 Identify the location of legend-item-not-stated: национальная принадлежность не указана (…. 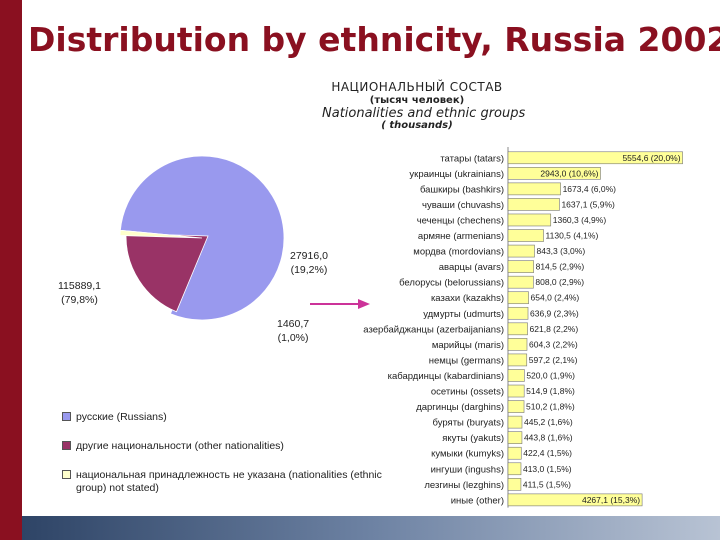
(227, 482).